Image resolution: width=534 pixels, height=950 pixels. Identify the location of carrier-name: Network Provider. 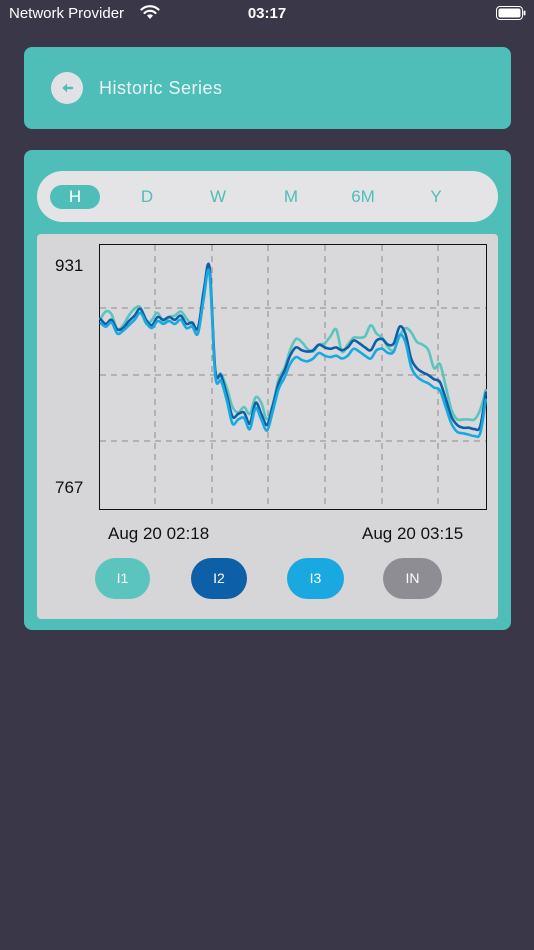
(67, 13).